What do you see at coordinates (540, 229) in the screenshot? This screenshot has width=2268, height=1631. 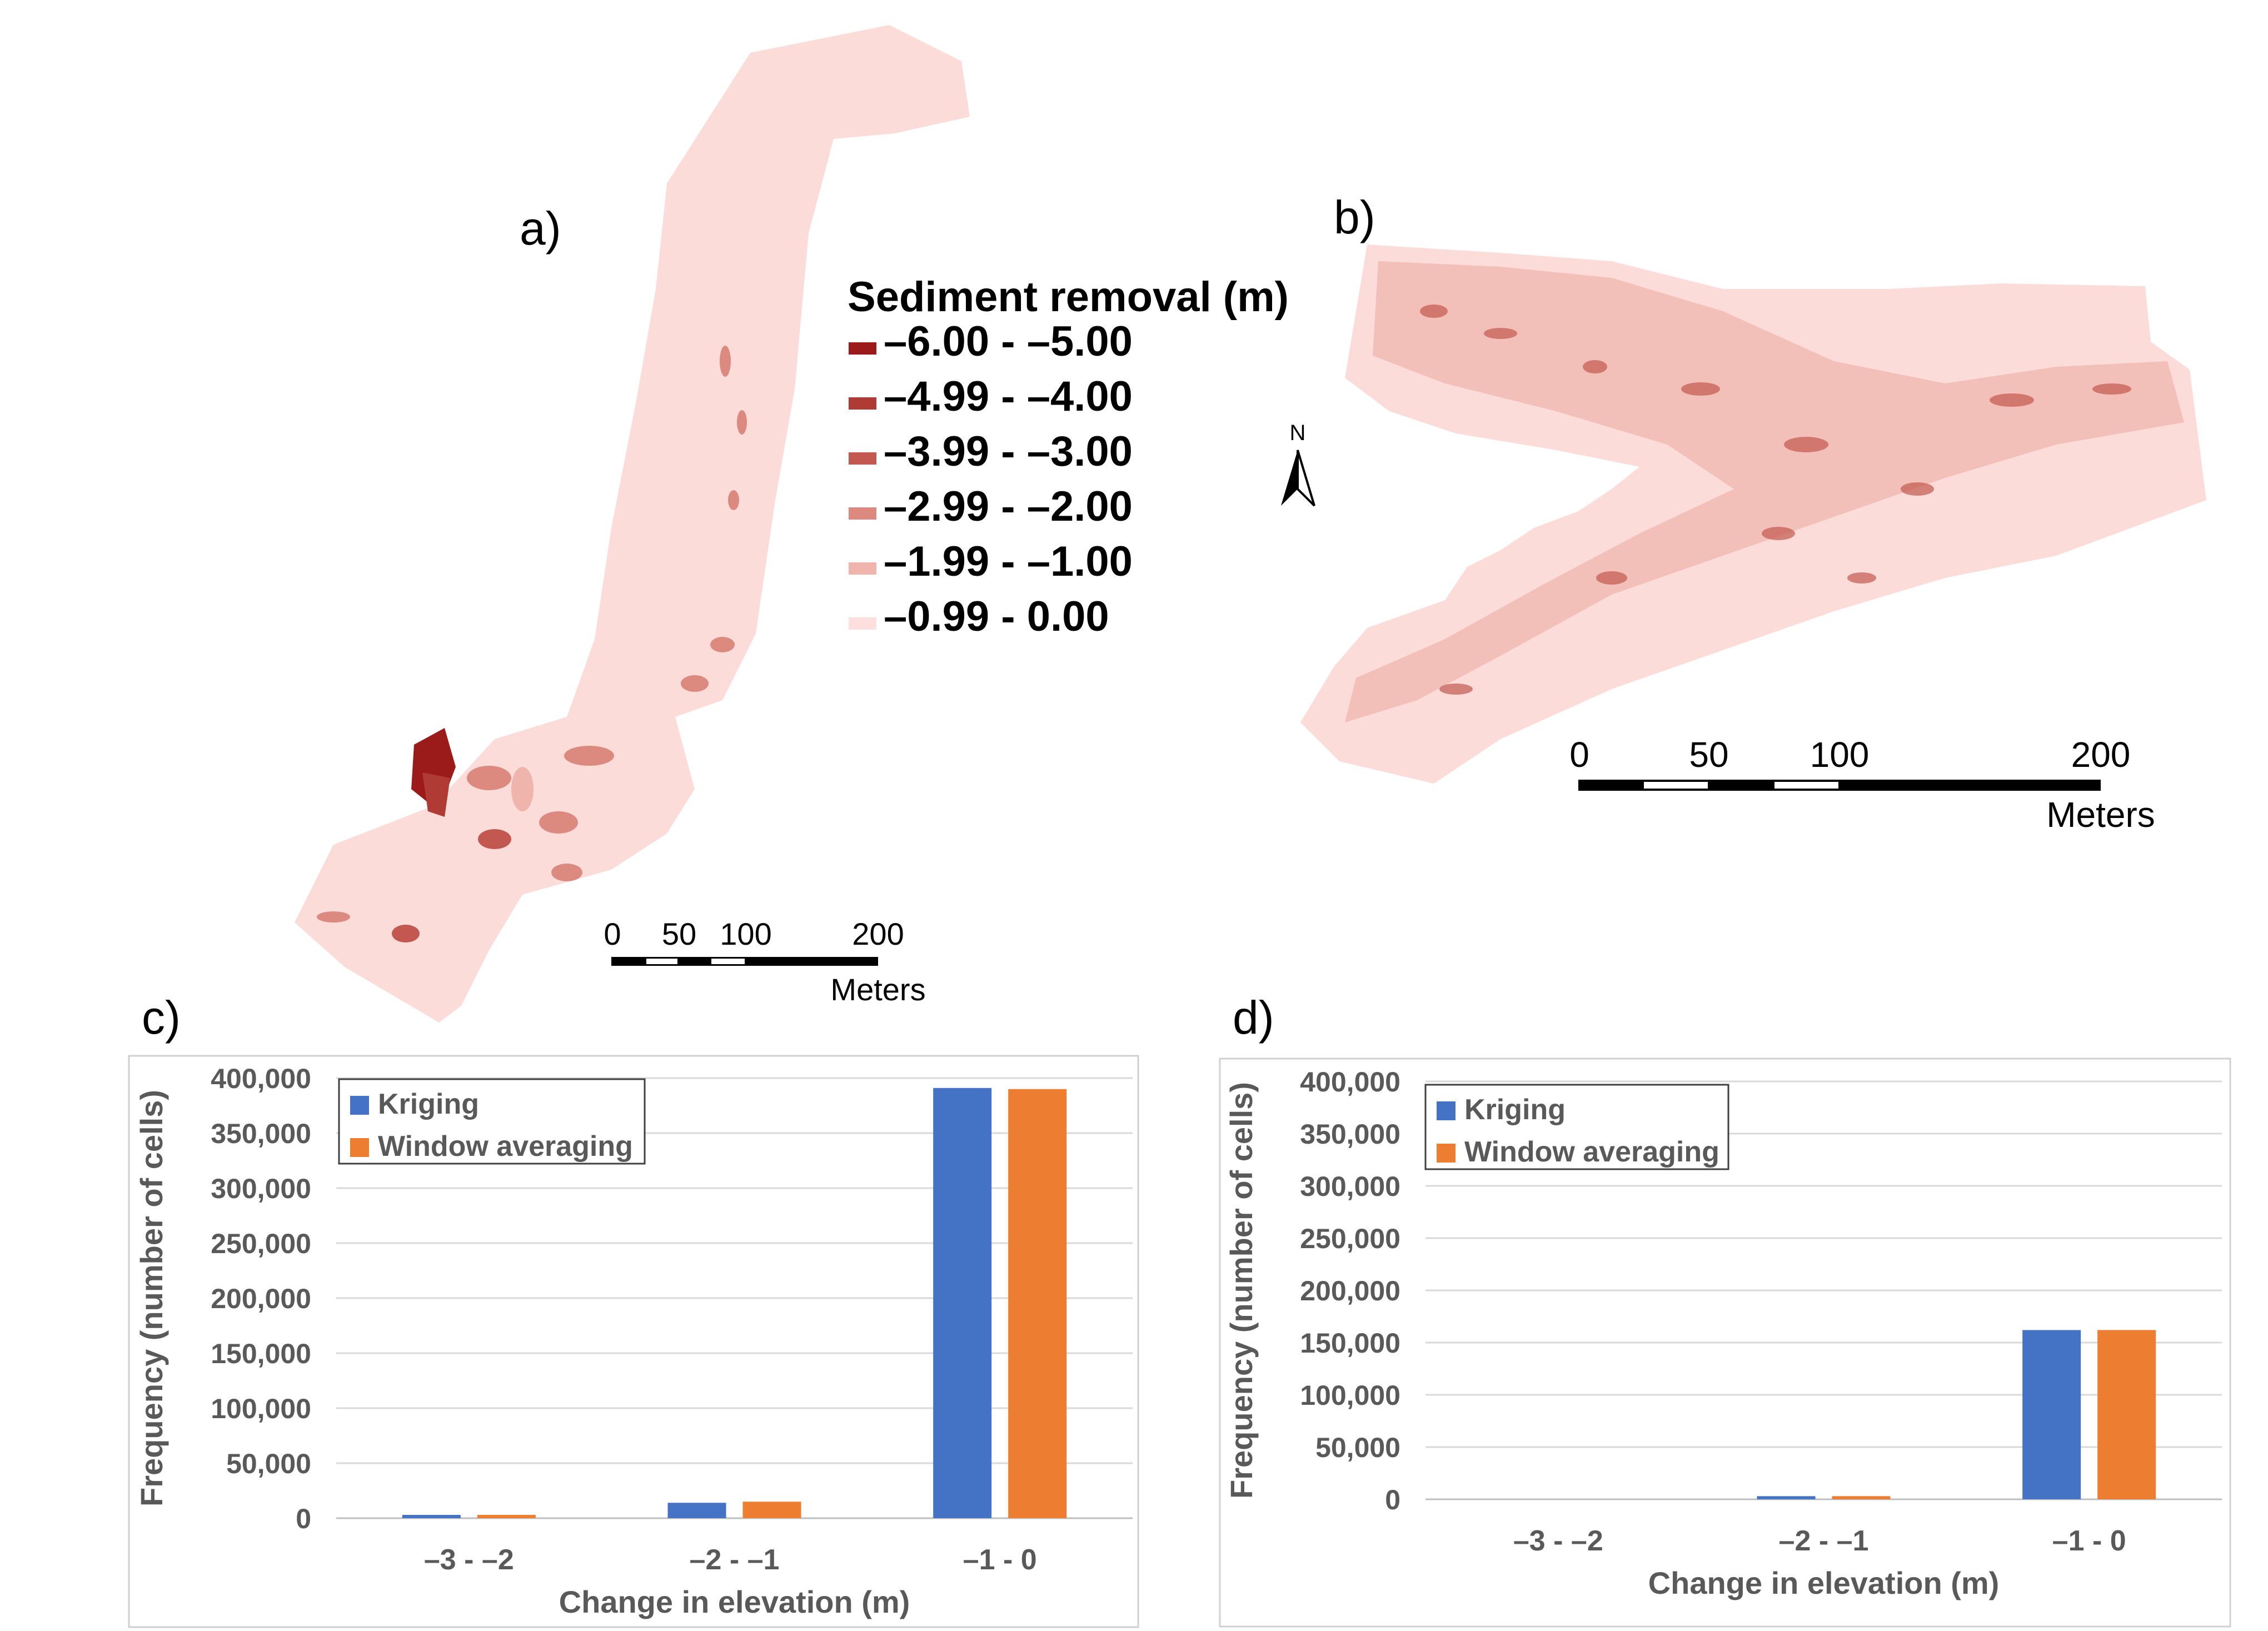 I see `panel-label-a: a)` at bounding box center [540, 229].